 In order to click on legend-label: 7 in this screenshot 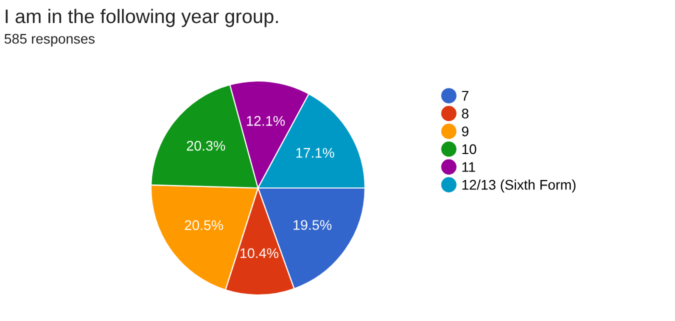, I will do `click(465, 96)`.